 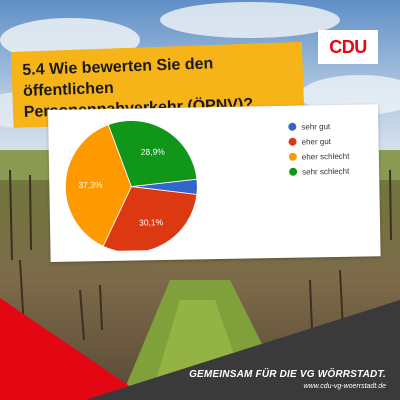 I want to click on pie-slice-sehr-schlecht, so click(x=152, y=153).